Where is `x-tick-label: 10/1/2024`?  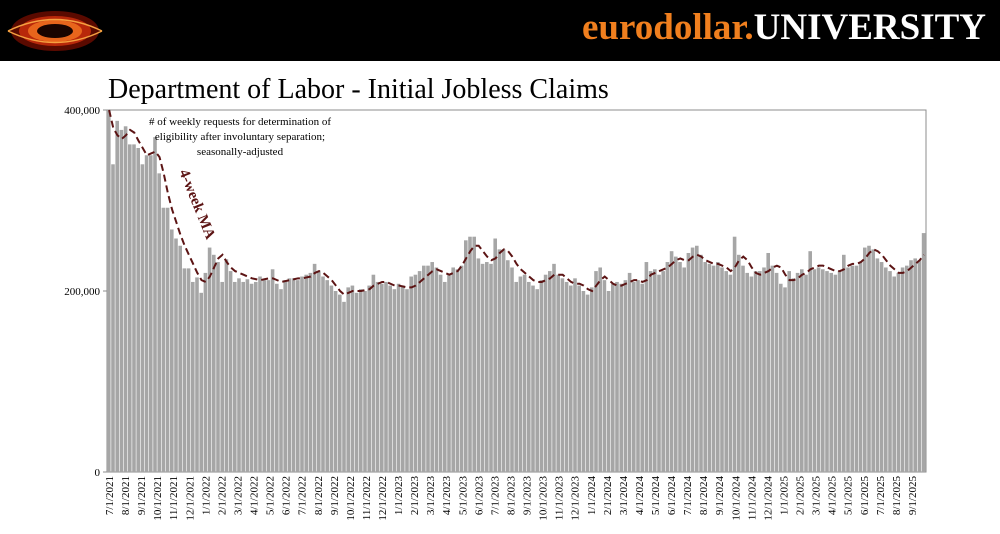
x-tick-label: 10/1/2024 is located at coordinates (736, 498).